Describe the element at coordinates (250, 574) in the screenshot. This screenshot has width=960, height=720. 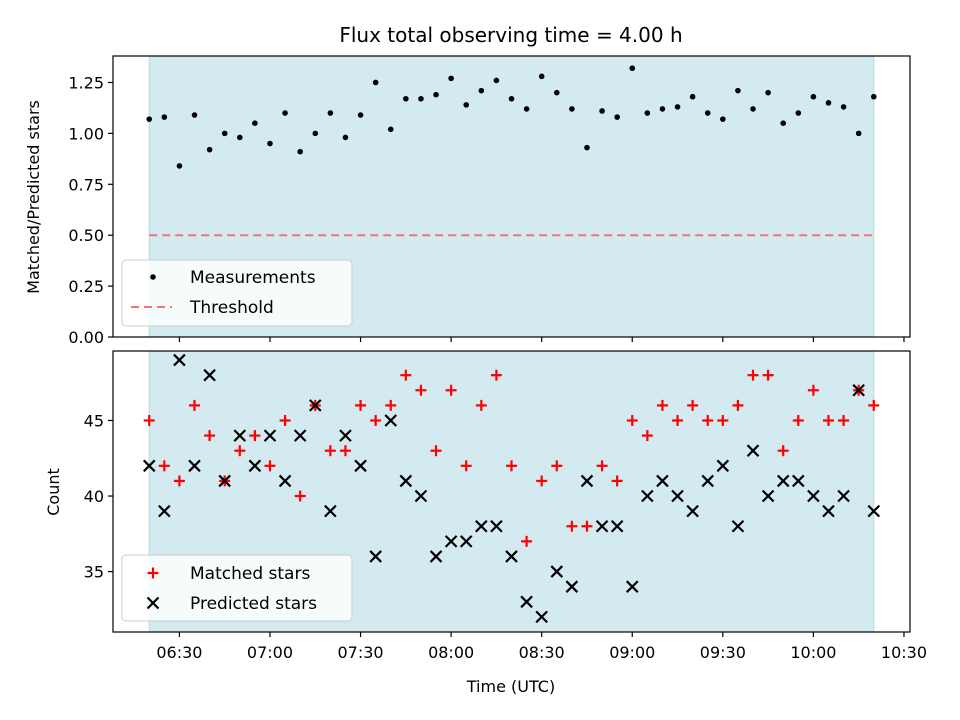
I see `legend-matched-label: Matched stars` at that location.